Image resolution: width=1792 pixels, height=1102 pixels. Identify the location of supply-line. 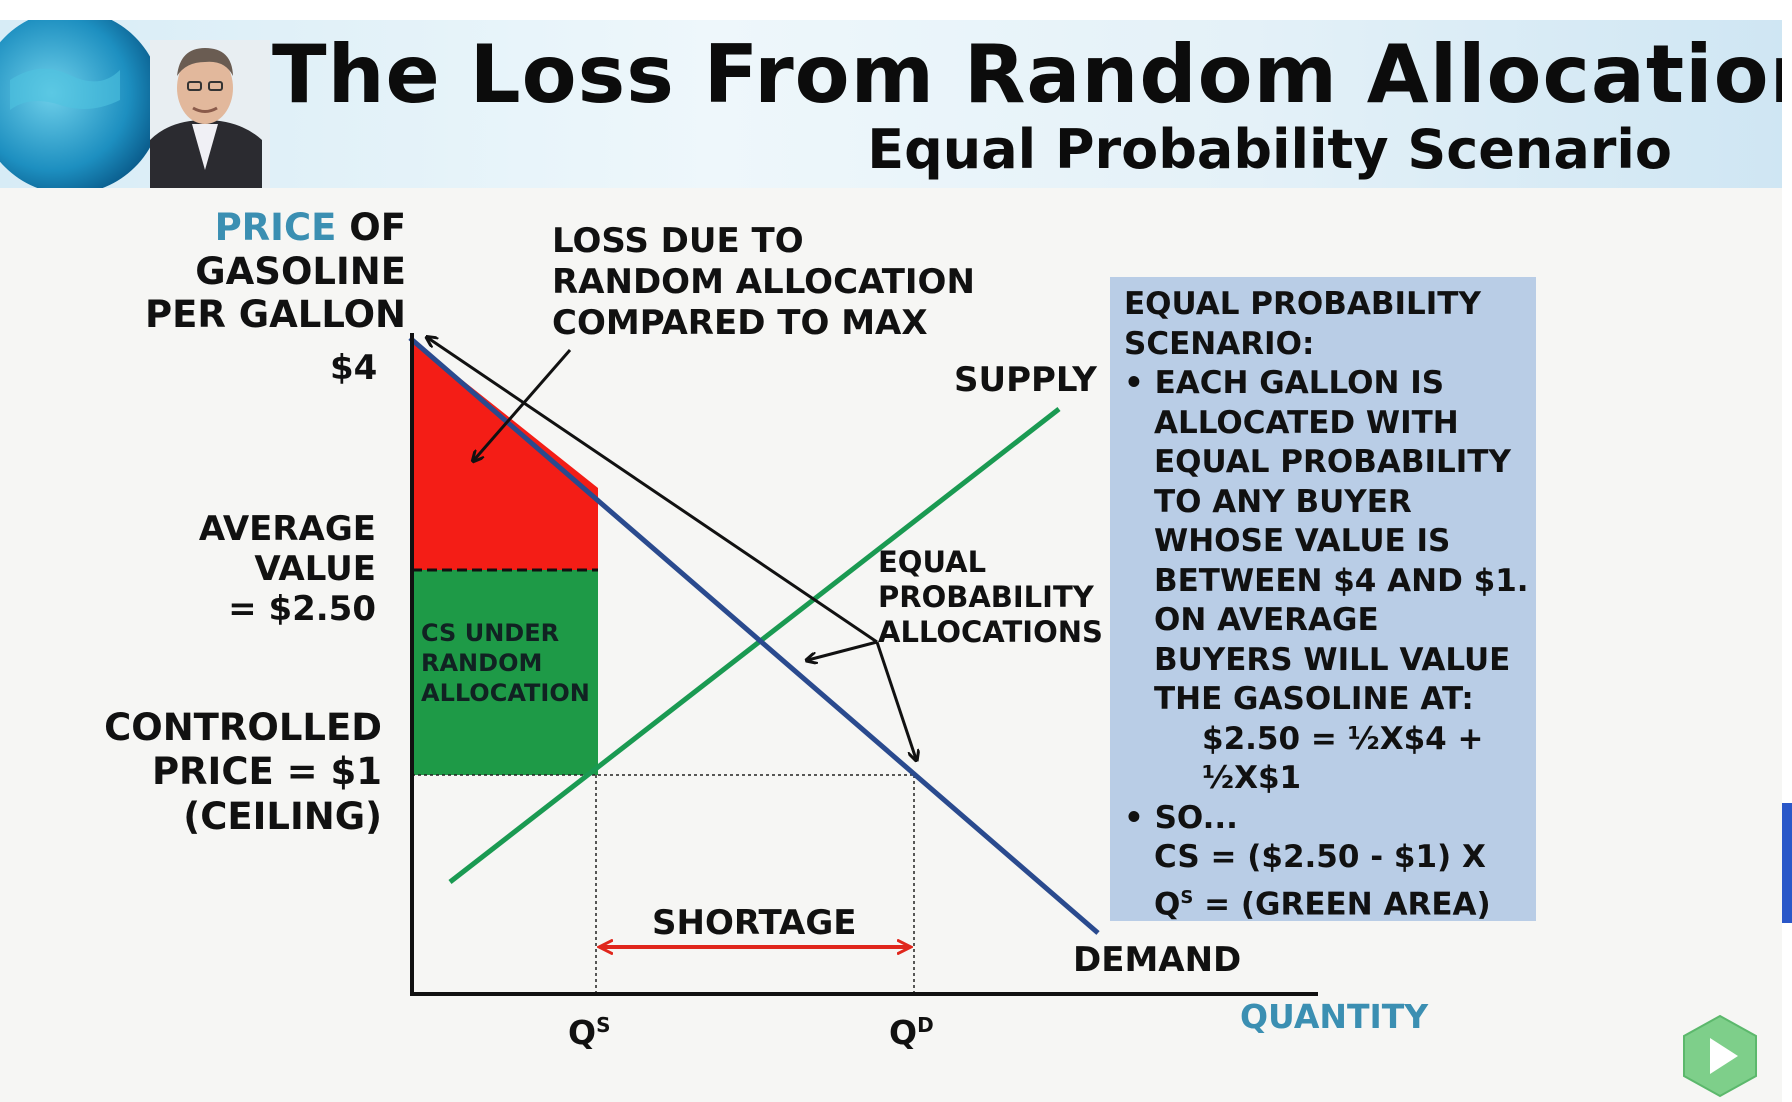
(754, 645).